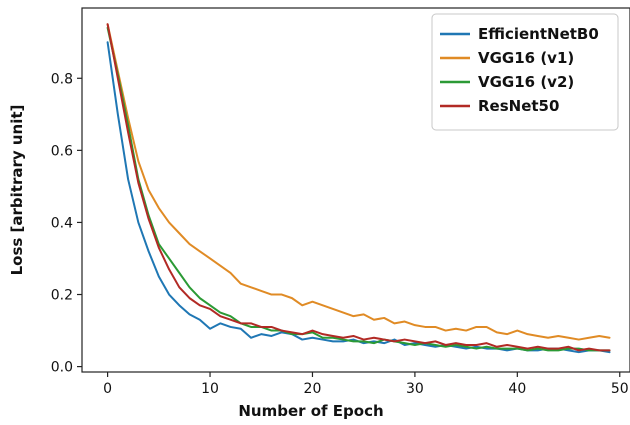 This screenshot has width=630, height=425. What do you see at coordinates (310, 411) in the screenshot?
I see `x-axis-title: Number of Epoch` at bounding box center [310, 411].